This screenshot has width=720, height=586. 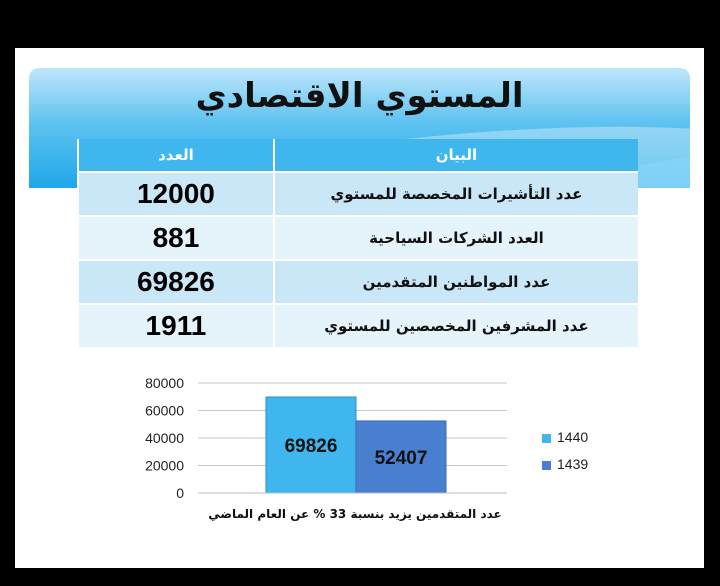 I want to click on header-count: العدد, so click(x=175, y=156).